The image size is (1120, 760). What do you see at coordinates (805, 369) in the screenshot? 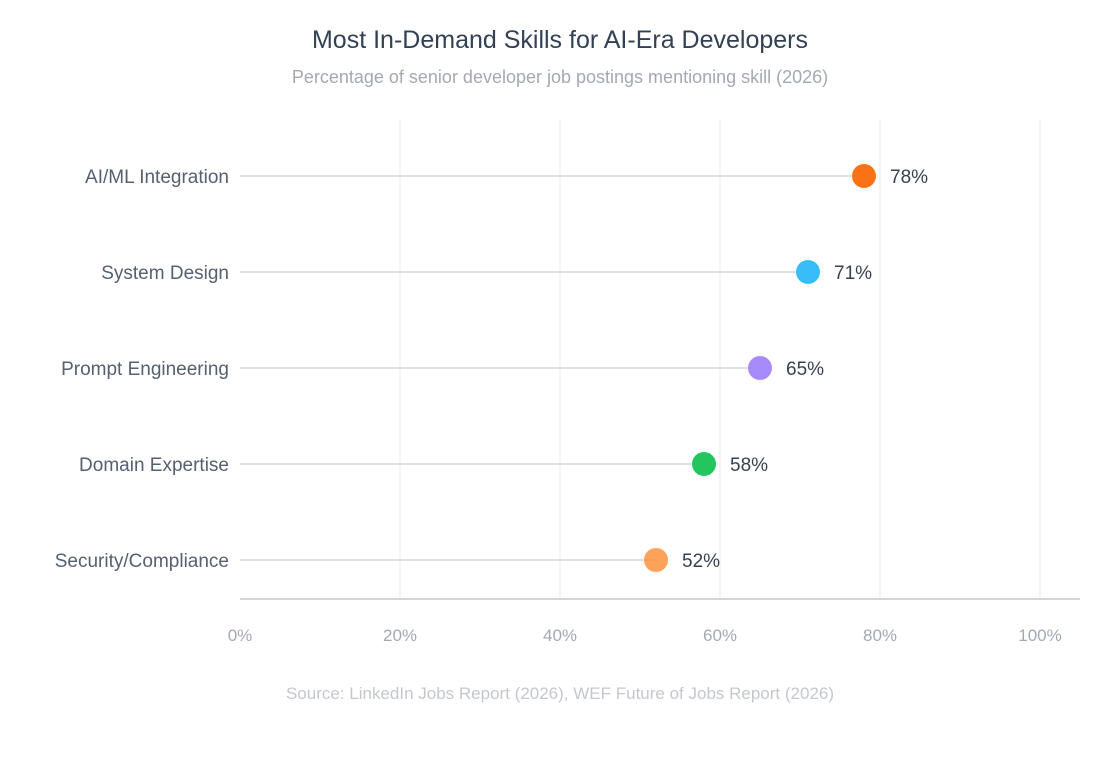
I see `value-label: 65%` at bounding box center [805, 369].